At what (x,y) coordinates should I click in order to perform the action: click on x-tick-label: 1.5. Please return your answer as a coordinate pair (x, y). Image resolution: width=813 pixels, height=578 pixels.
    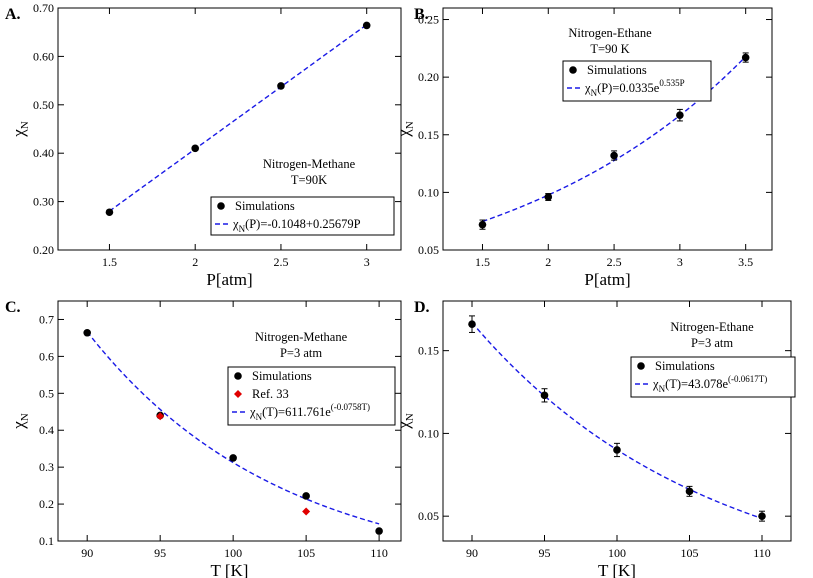
    Looking at the image, I should click on (109, 262).